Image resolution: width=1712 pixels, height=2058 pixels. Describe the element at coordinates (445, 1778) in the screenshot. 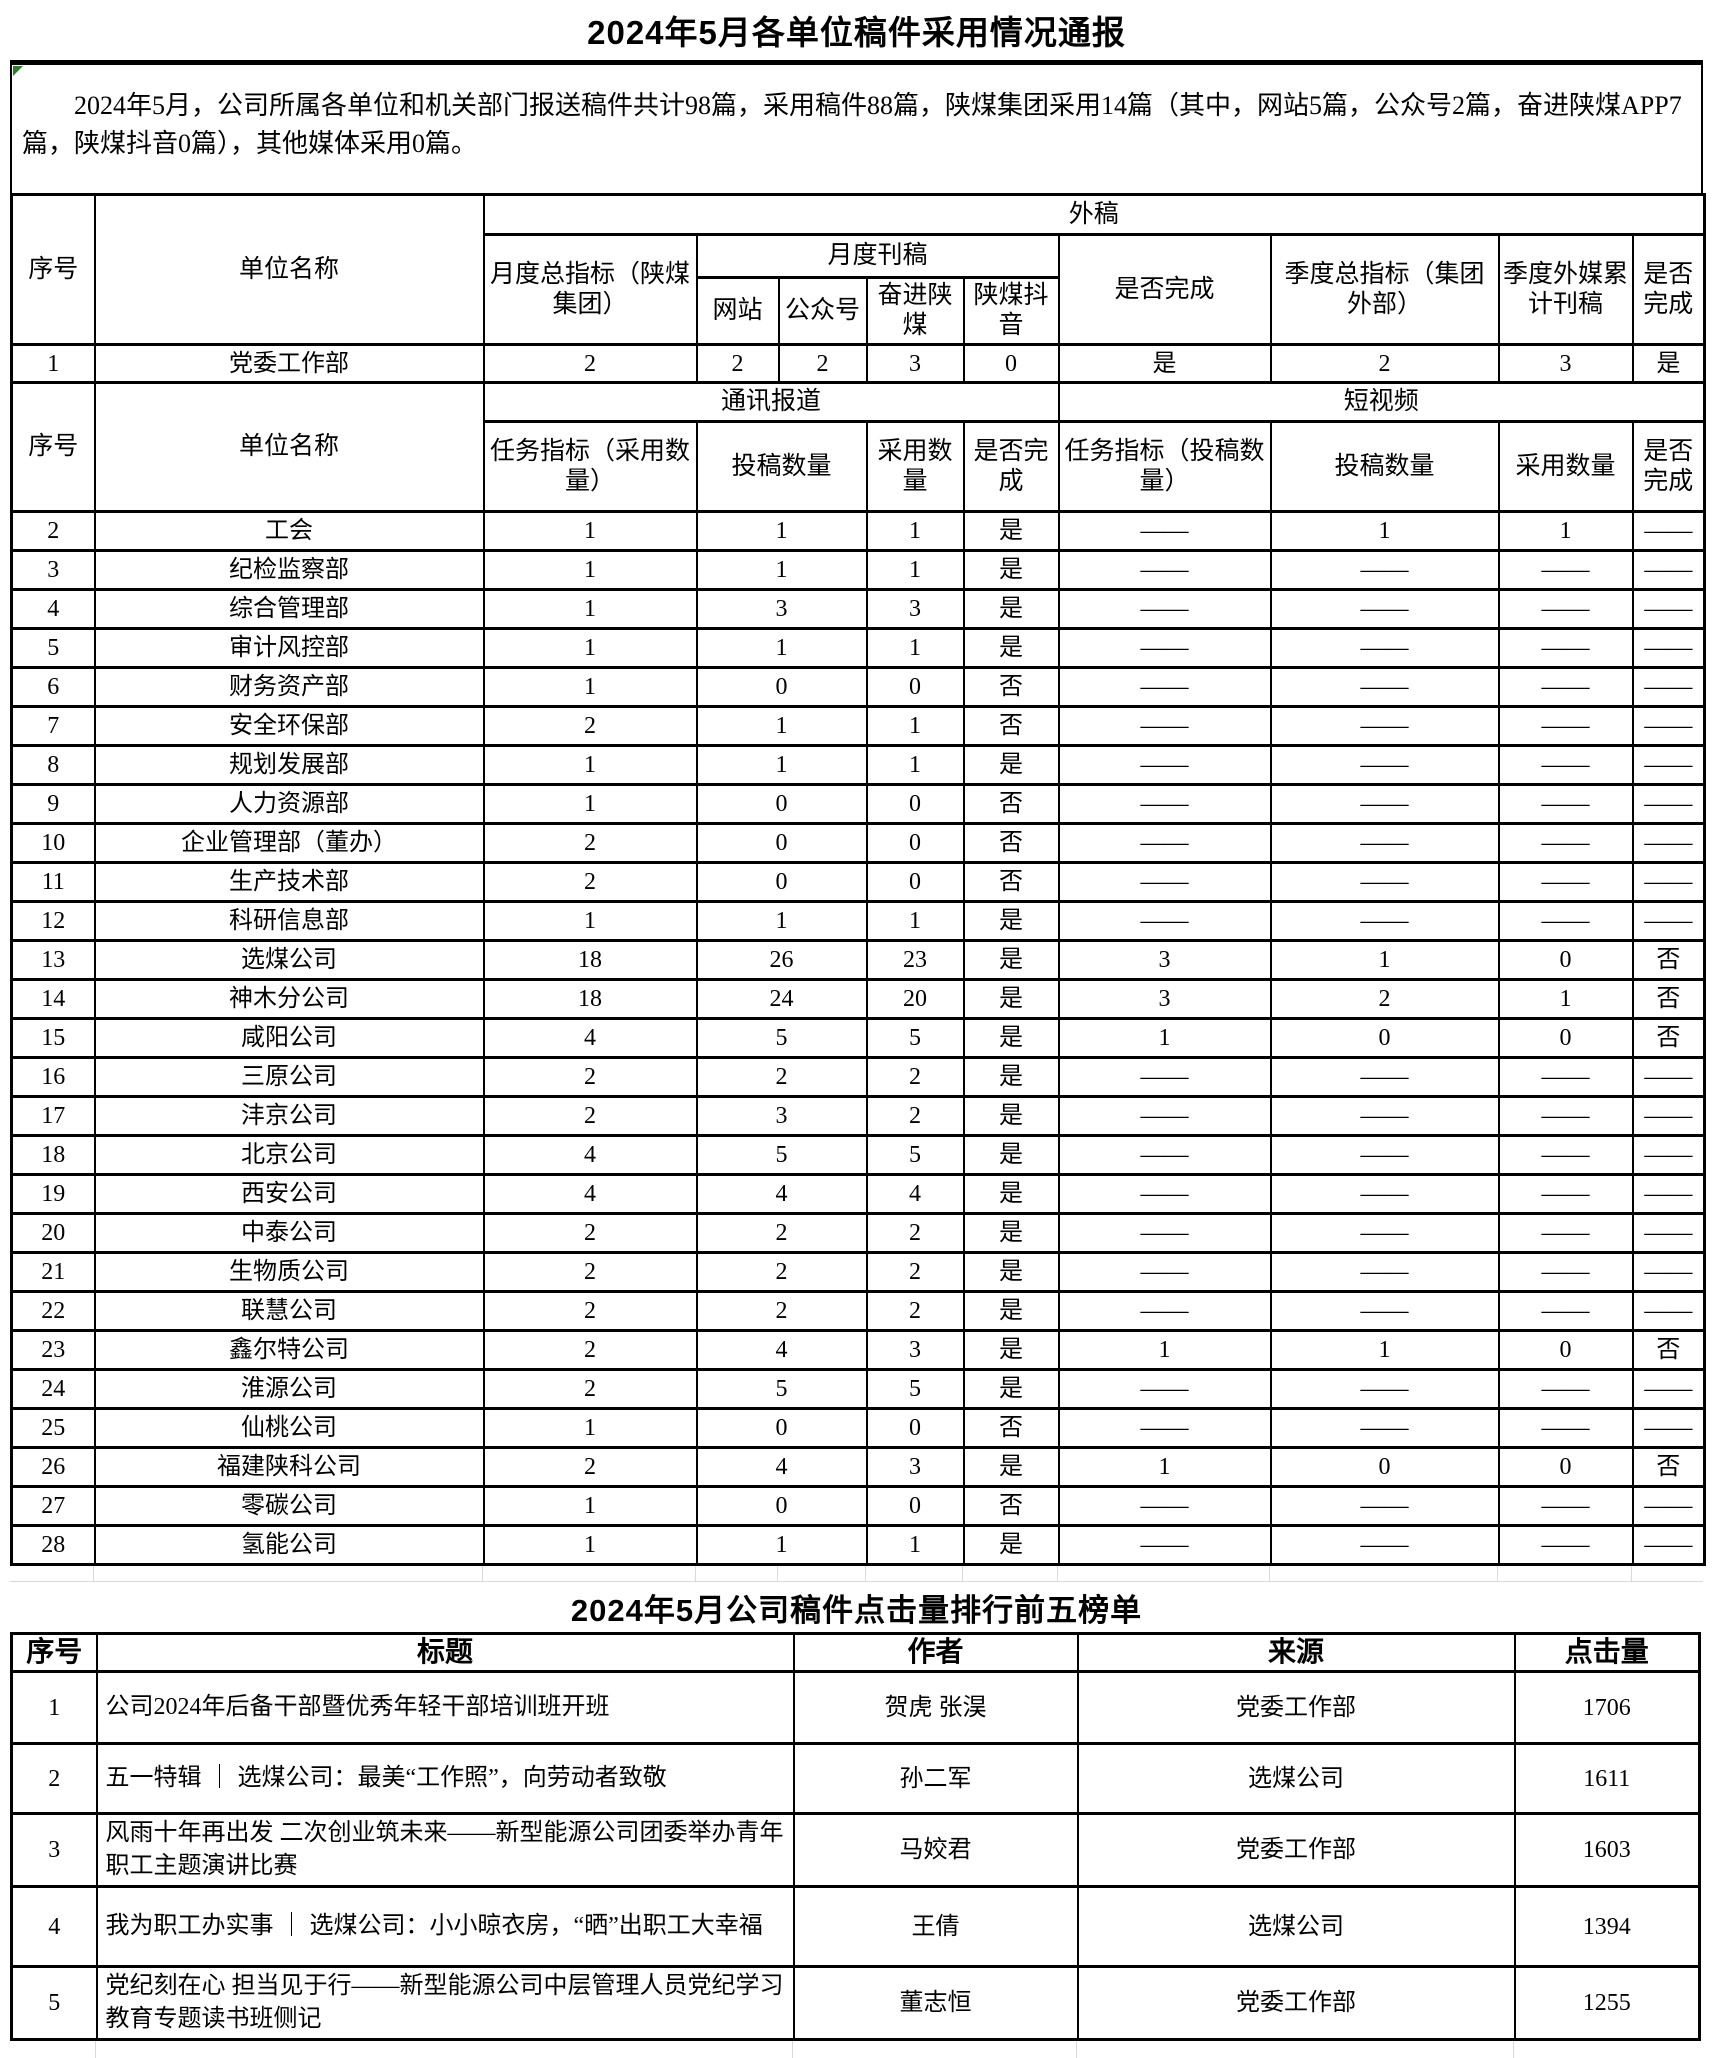

I see `article-title-cell: 五一特辑 ｜ 选煤公司：最美“工作照”，向劳动者致敬` at that location.